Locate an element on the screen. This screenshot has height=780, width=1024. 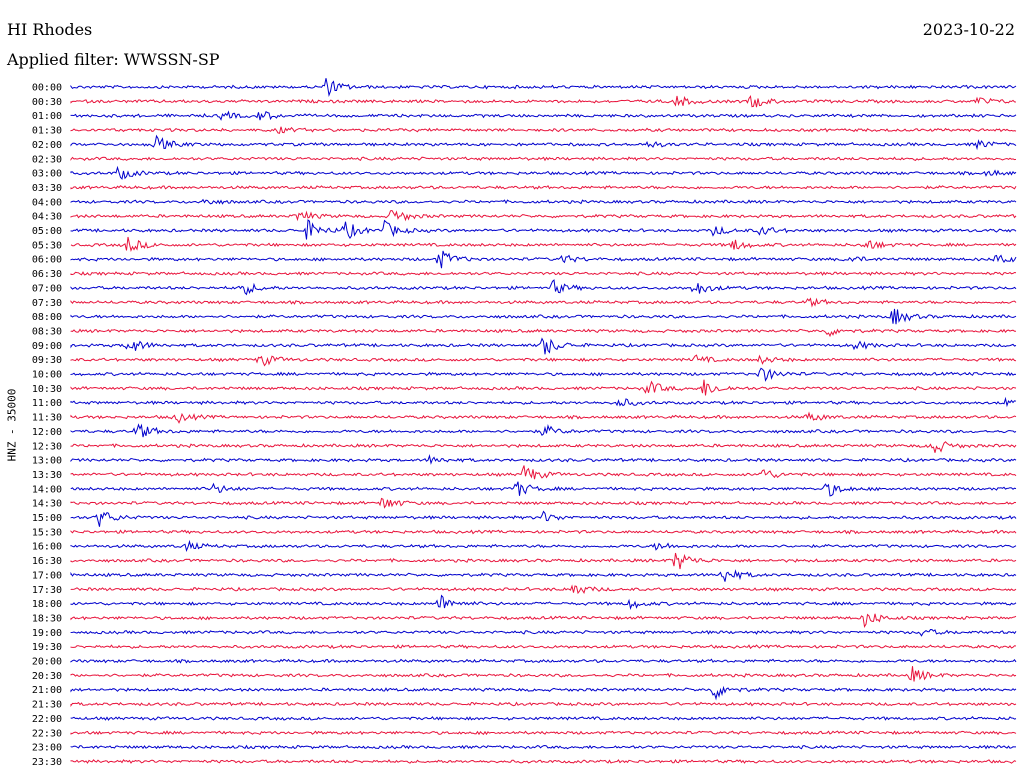
time-tick-label: 18:00 is located at coordinates (47, 604).